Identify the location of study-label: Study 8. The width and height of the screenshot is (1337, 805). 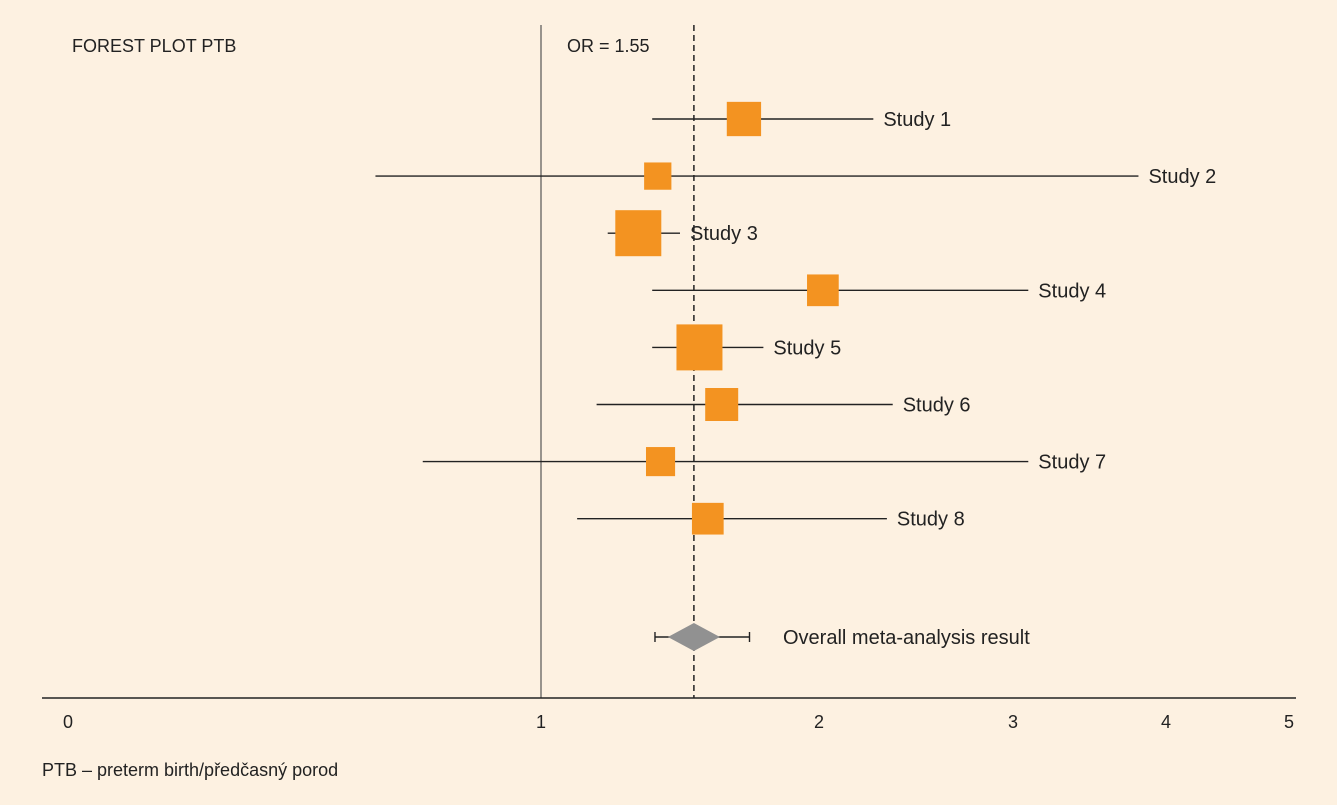
(931, 520).